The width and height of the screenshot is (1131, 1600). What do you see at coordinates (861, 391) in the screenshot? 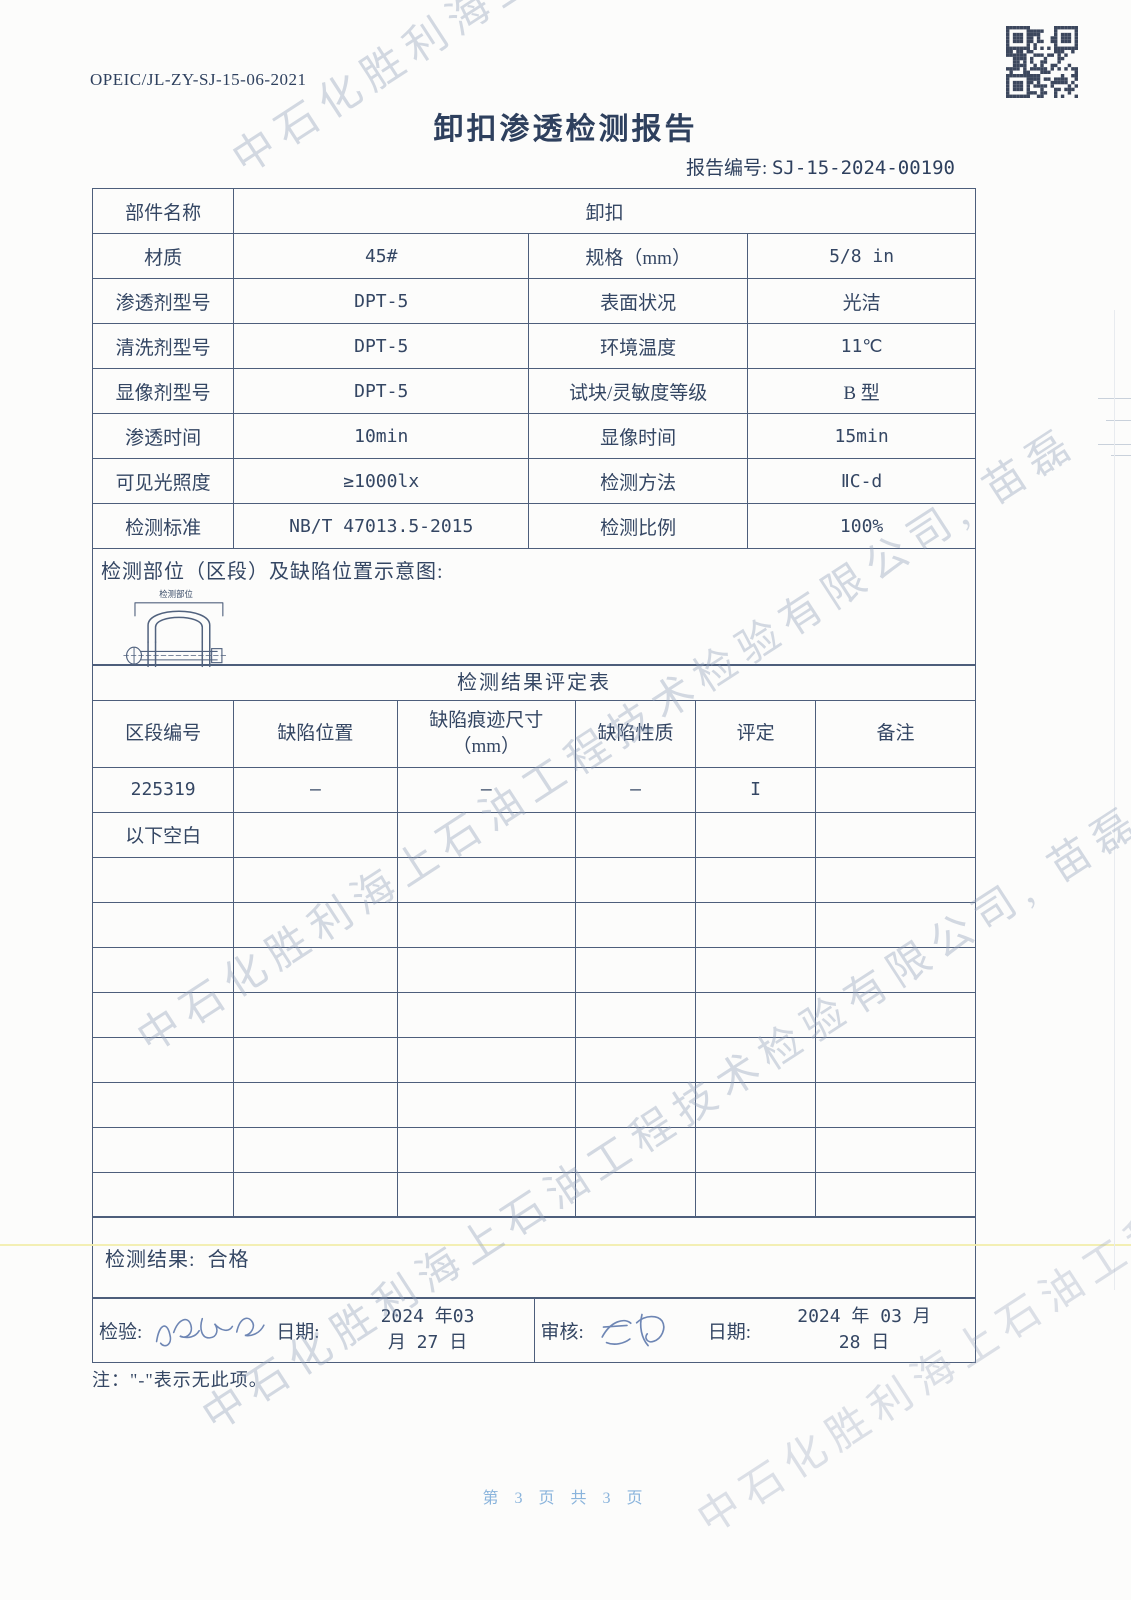
I see `field-value: B 型` at bounding box center [861, 391].